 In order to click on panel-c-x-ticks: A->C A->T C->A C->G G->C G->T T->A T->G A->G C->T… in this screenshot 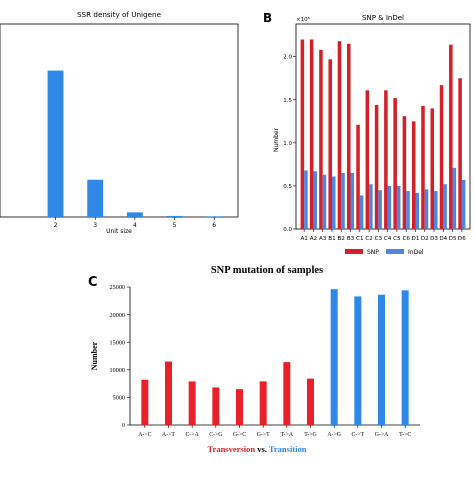, I will do `click(274, 431)`.